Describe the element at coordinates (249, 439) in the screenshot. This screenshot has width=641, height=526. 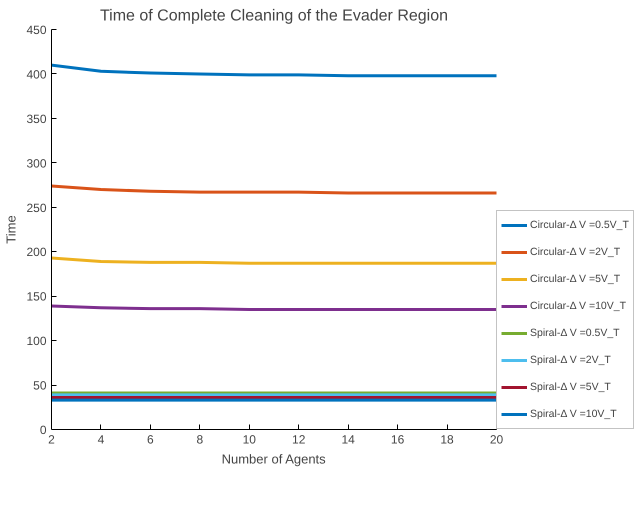
I see `x-tick-label: 10` at that location.